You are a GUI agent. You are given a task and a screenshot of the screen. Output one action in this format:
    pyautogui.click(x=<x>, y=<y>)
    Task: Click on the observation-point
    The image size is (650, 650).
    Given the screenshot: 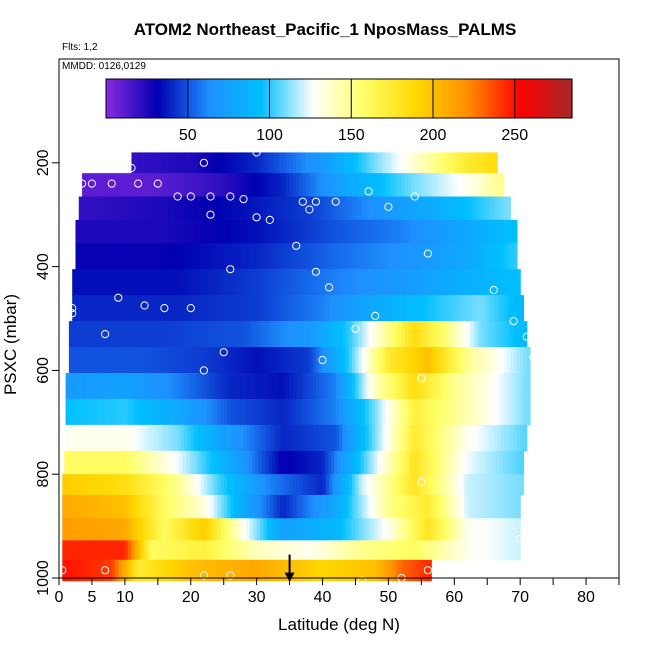 What is the action you would take?
    pyautogui.click(x=105, y=570)
    